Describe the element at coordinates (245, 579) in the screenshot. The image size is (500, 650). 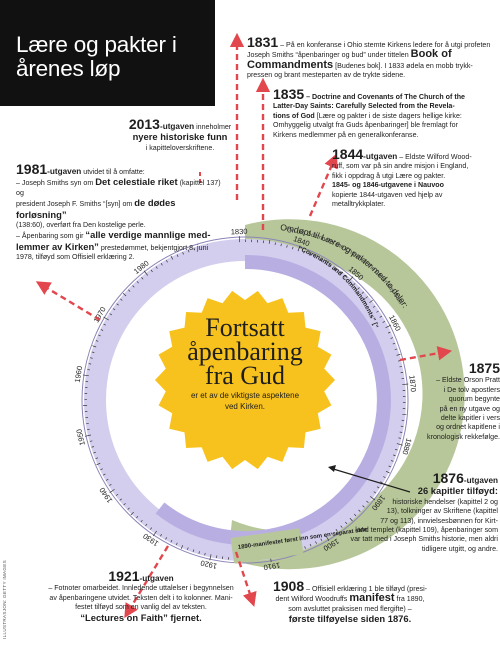
I see `arrow-1908` at that location.